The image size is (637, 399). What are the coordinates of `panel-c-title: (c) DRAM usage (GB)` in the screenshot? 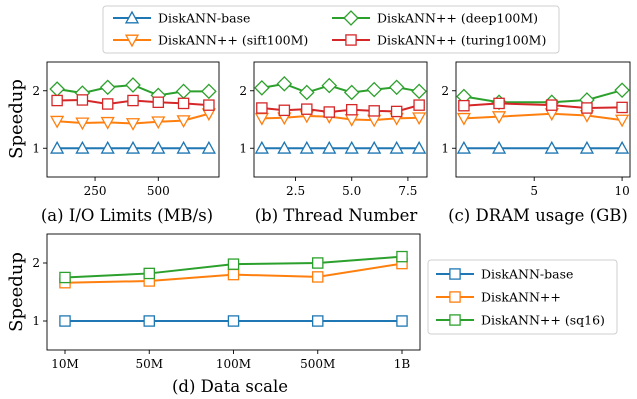 It's located at (538, 215).